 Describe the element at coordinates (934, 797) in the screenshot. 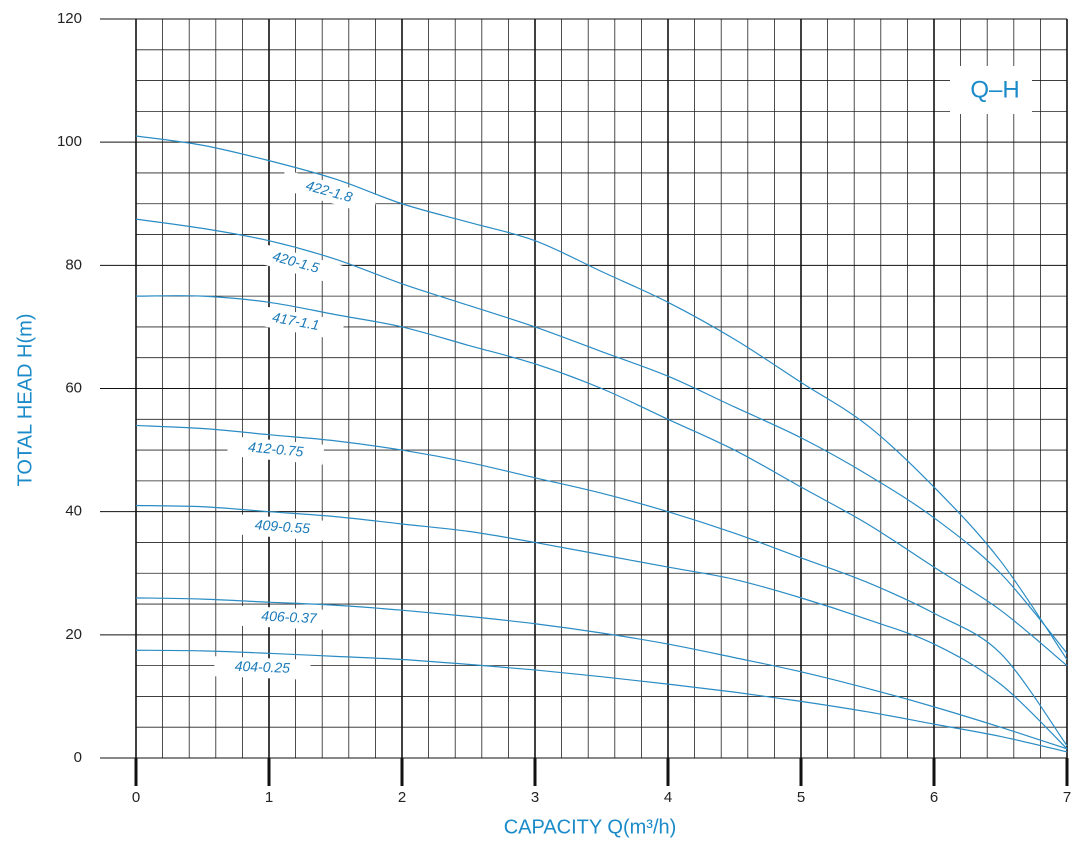

I see `x-tick-label: 6` at that location.